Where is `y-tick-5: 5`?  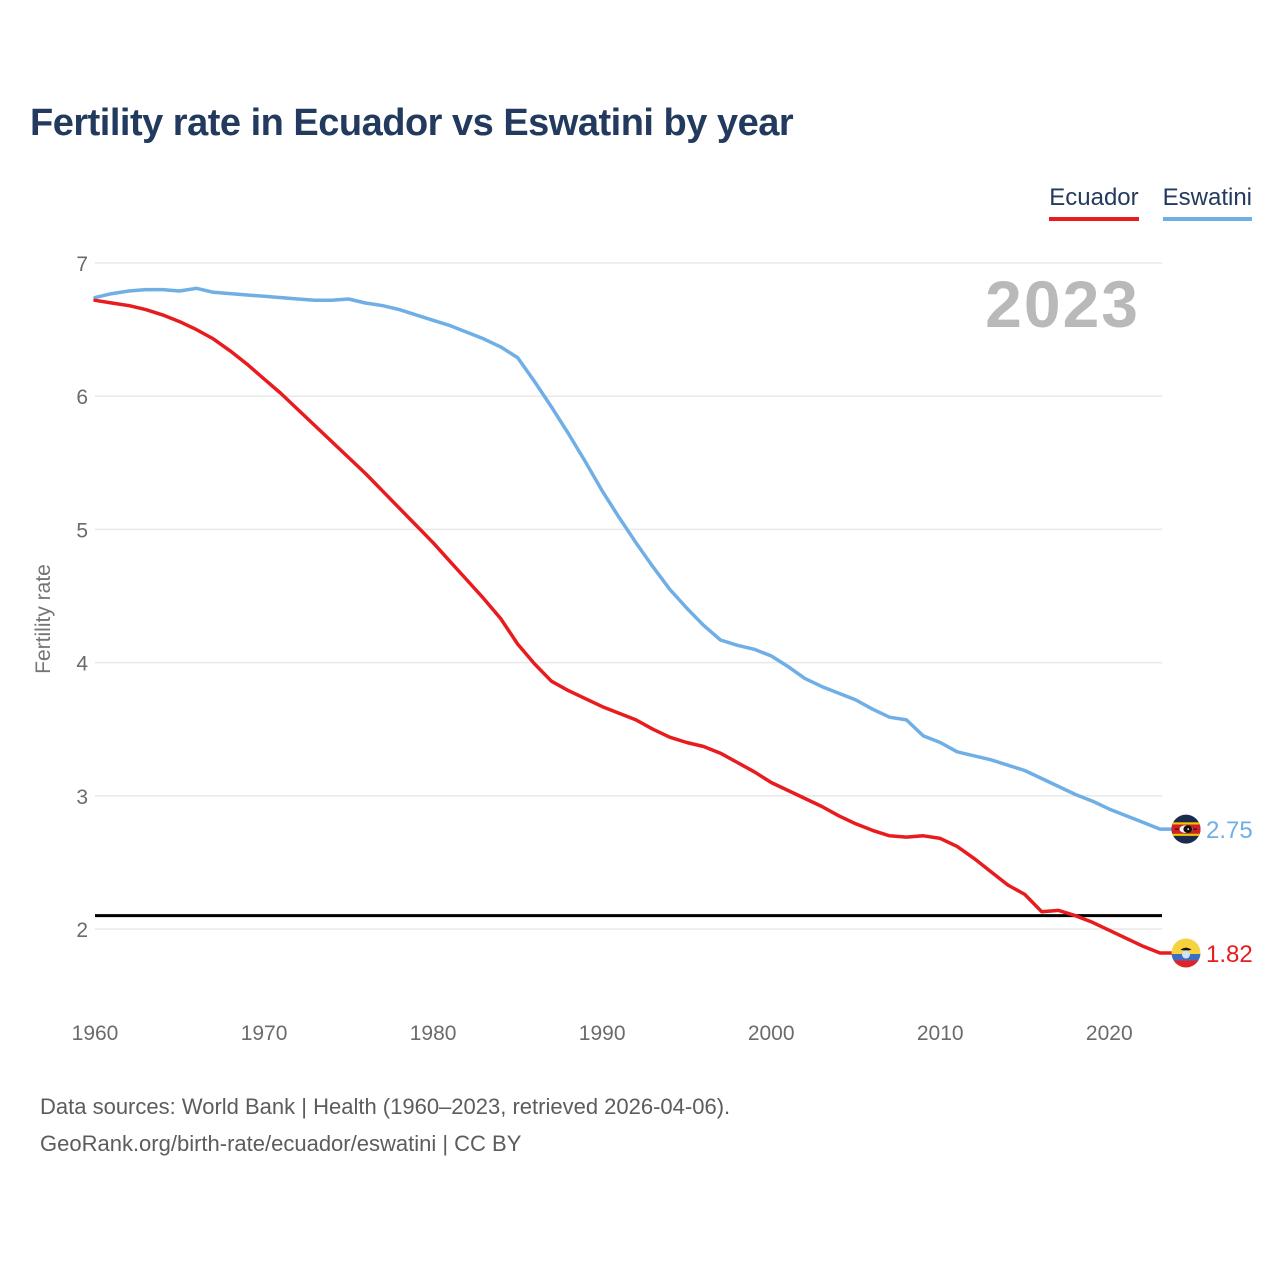 y-tick-5: 5 is located at coordinates (82, 530).